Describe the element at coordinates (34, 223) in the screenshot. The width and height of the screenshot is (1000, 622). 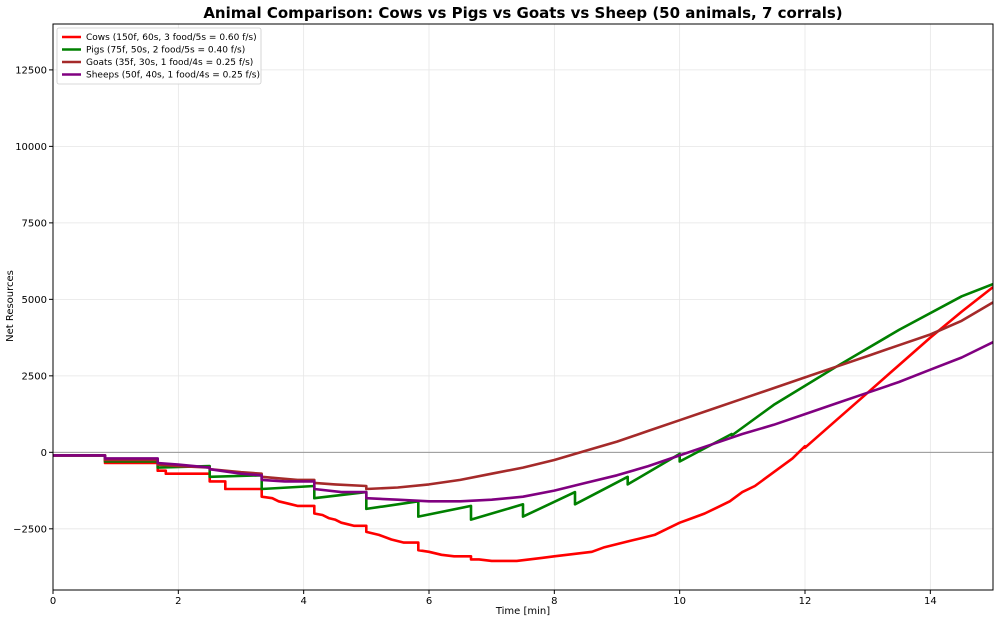
I see `y-tick-label: 7500` at that location.